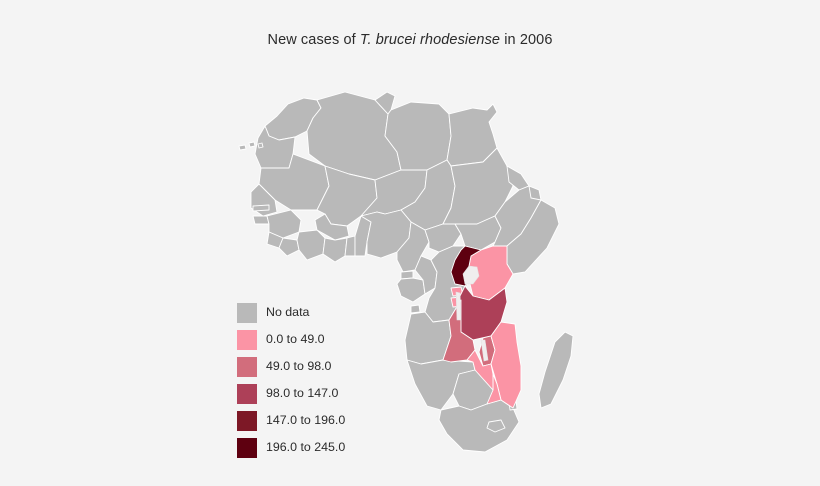 The image size is (820, 486). I want to click on legend-label-bin-2: 49.0 to 98.0, so click(299, 366).